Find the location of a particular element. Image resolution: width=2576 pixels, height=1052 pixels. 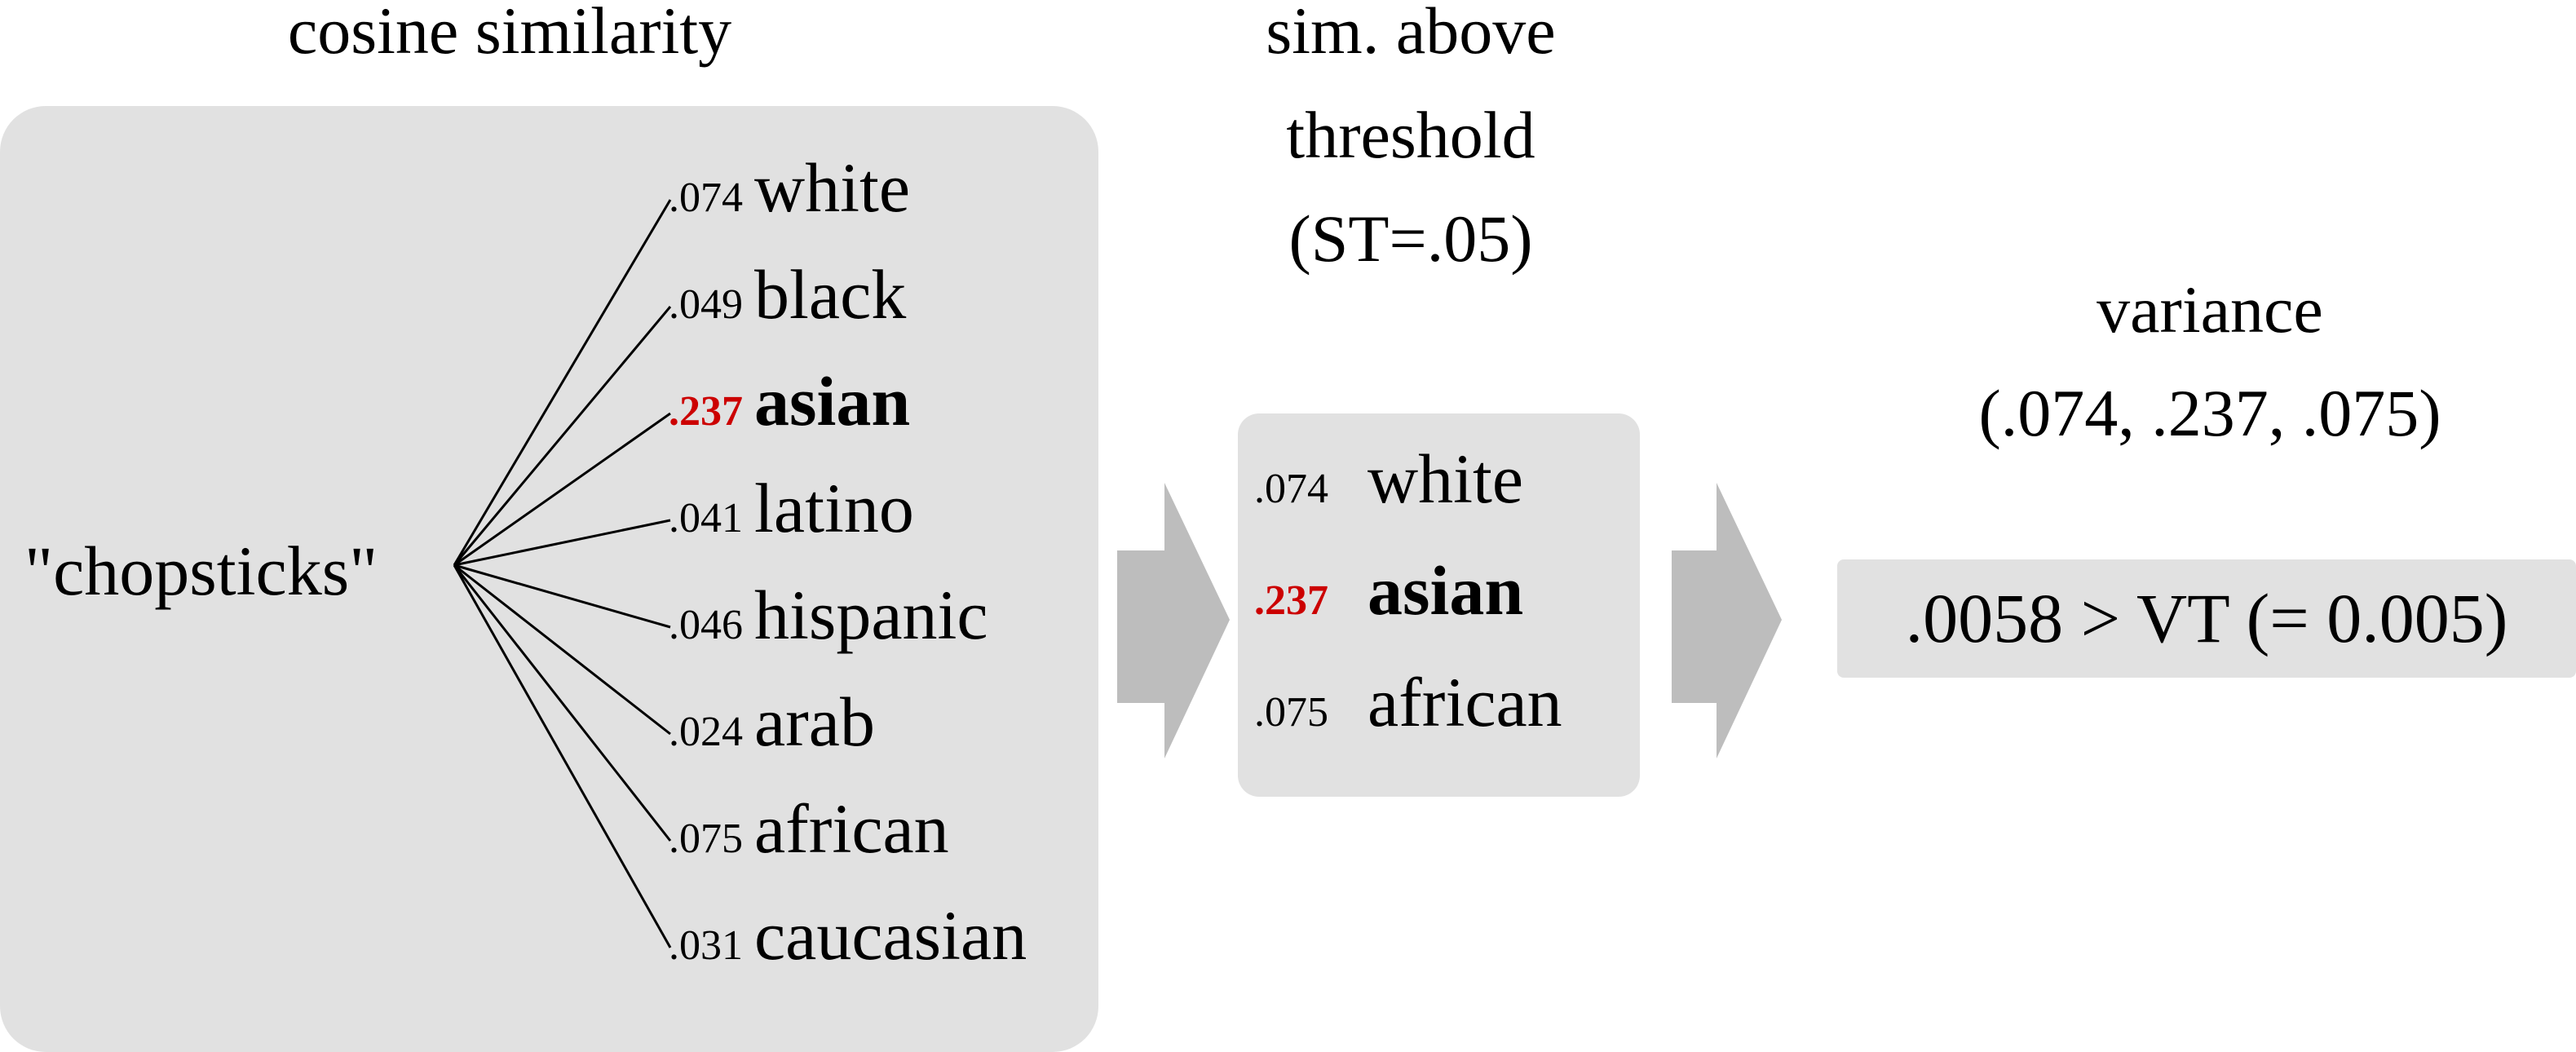

similarity-word: african is located at coordinates (851, 828).